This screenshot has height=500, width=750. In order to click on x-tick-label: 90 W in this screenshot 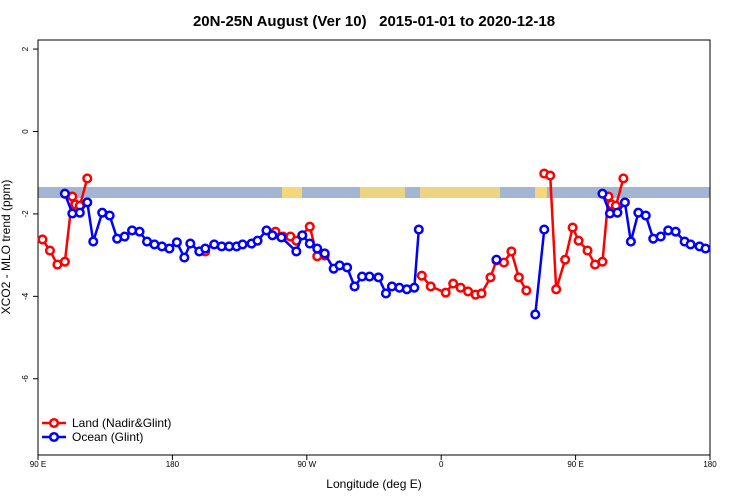, I will do `click(306, 464)`.